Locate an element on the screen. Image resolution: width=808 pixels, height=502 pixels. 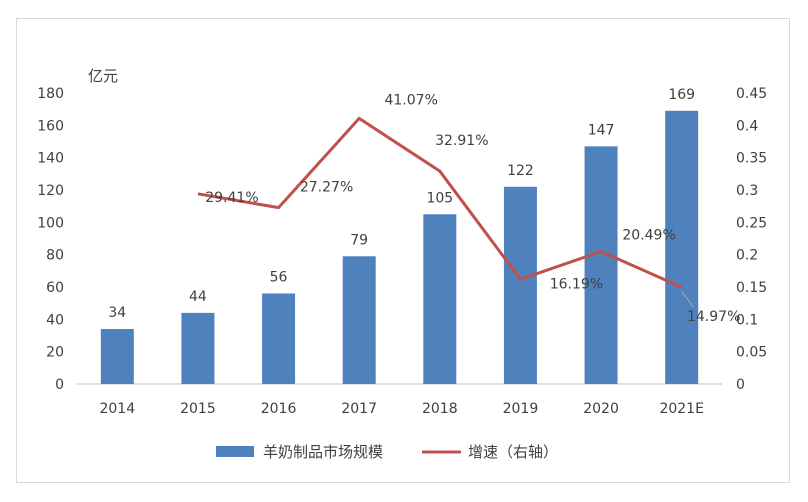
x-axis-tick-label: 2017 is located at coordinates (359, 409).